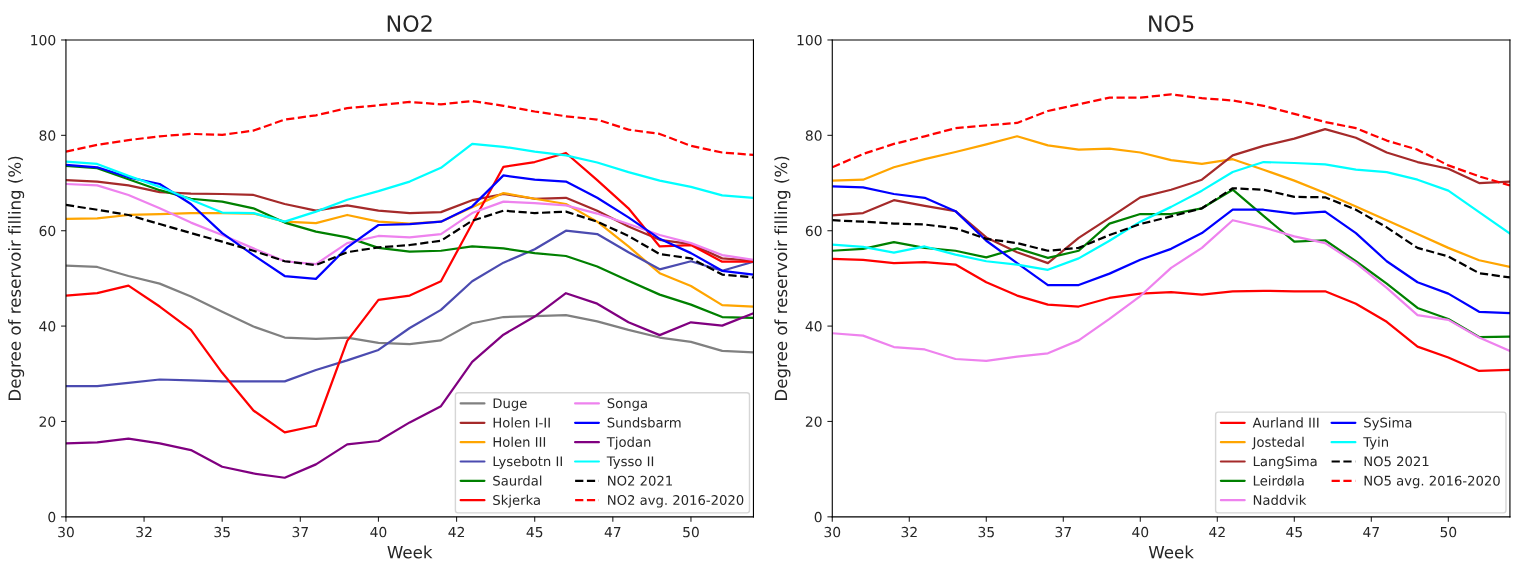  Describe the element at coordinates (1278, 481) in the screenshot. I see `legend-label: Leirdøla` at that location.